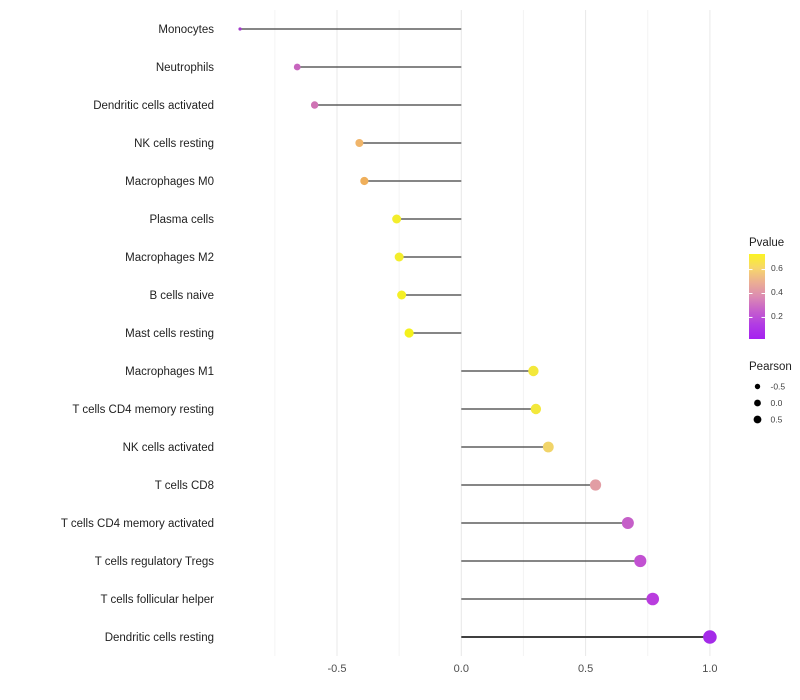 Image resolution: width=800 pixels, height=700 pixels. Describe the element at coordinates (143, 410) in the screenshot. I see `category-label: T cells CD4 memory resting` at that location.